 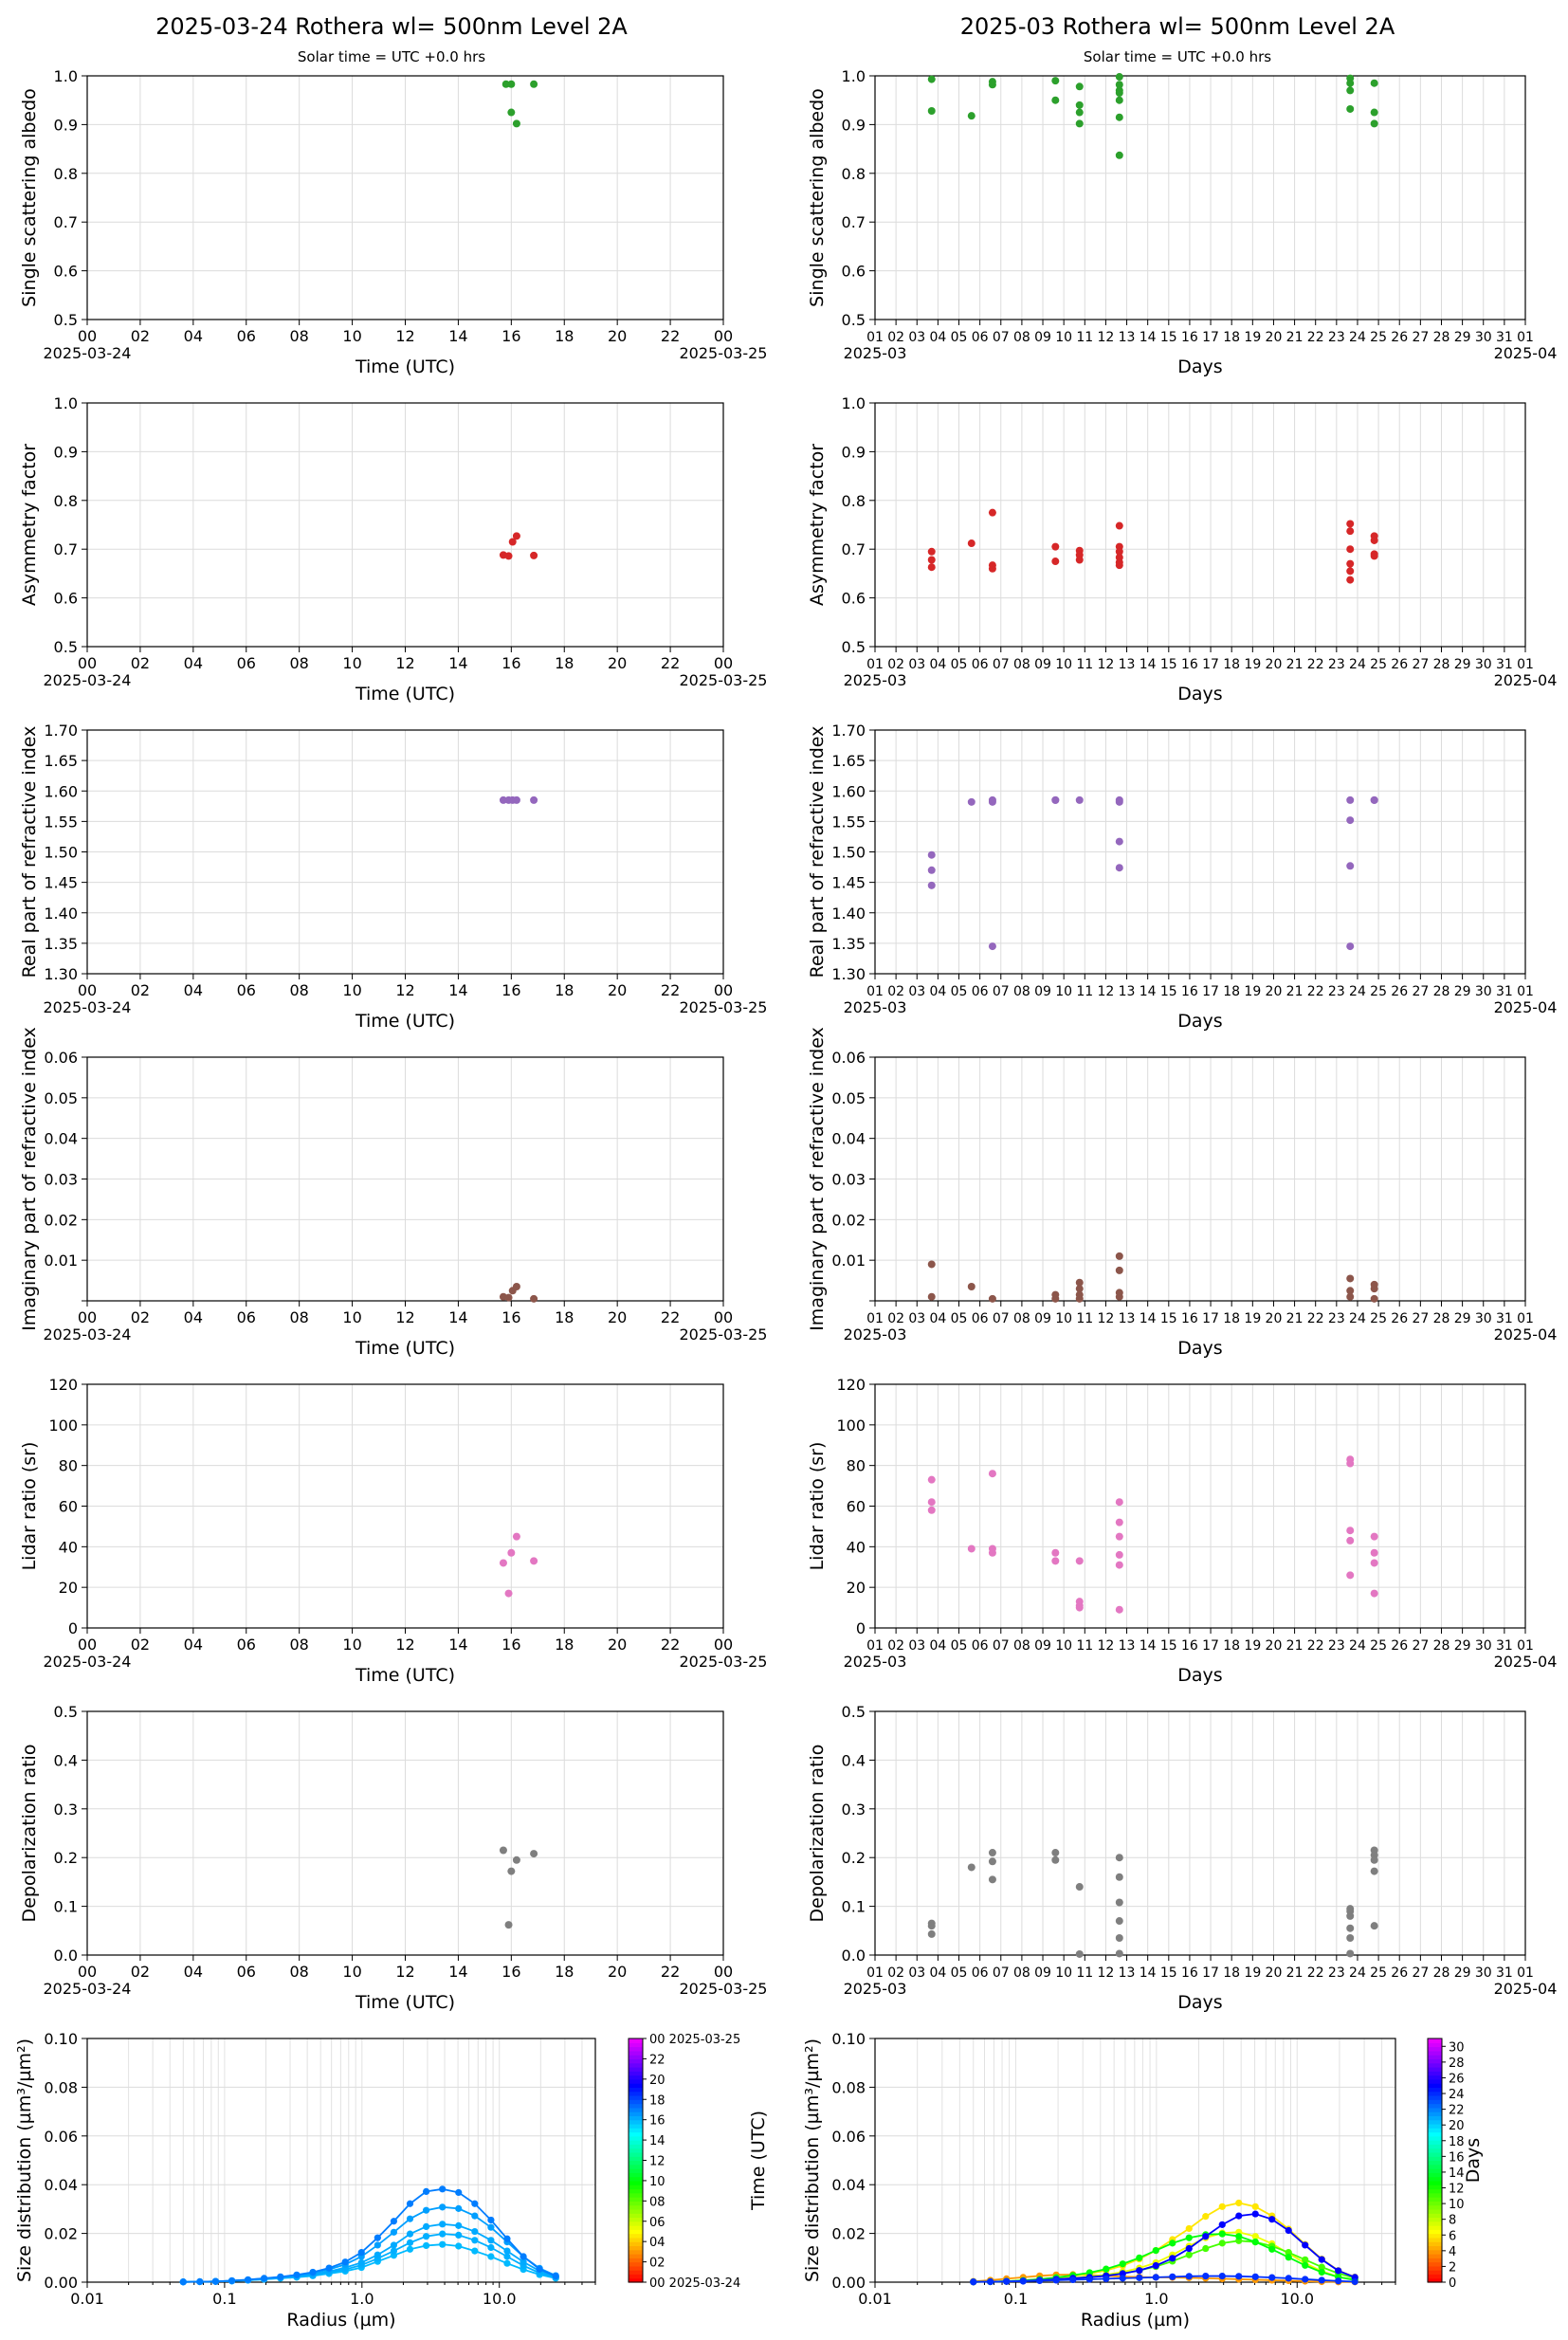 What do you see at coordinates (61, 1220) in the screenshot?
I see `y-tick-label: 0.02` at bounding box center [61, 1220].